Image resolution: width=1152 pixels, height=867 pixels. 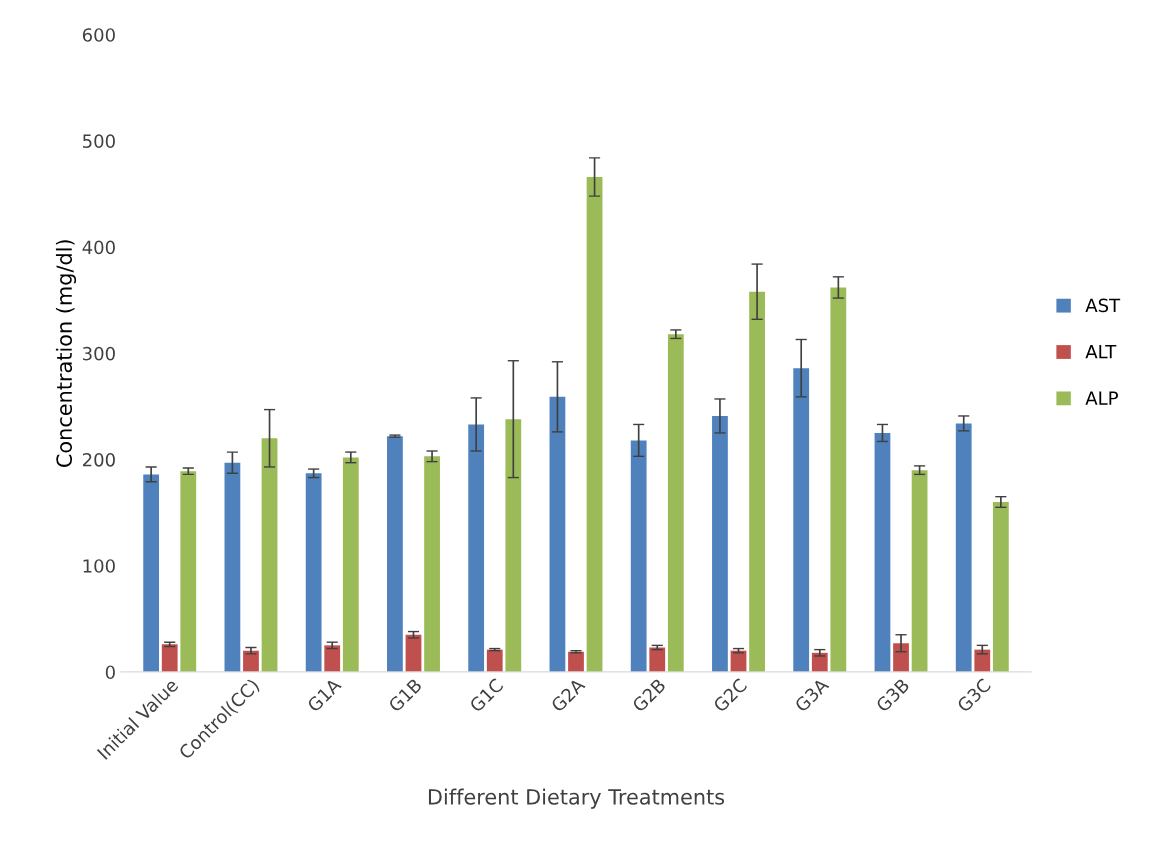 I want to click on y-tick-label: 0, so click(x=110, y=672).